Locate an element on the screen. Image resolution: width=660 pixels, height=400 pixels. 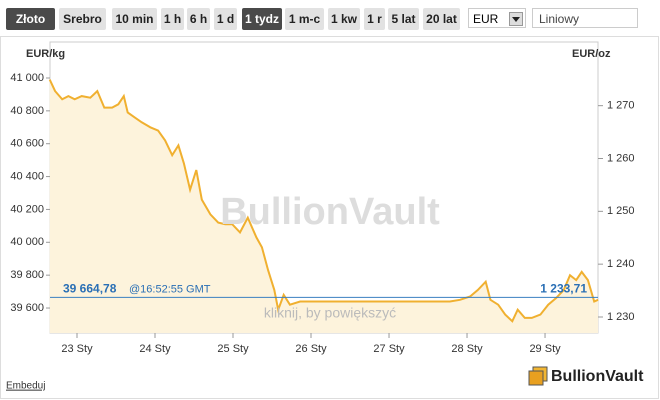
x-tick-label: 23 Sty is located at coordinates (77, 349).